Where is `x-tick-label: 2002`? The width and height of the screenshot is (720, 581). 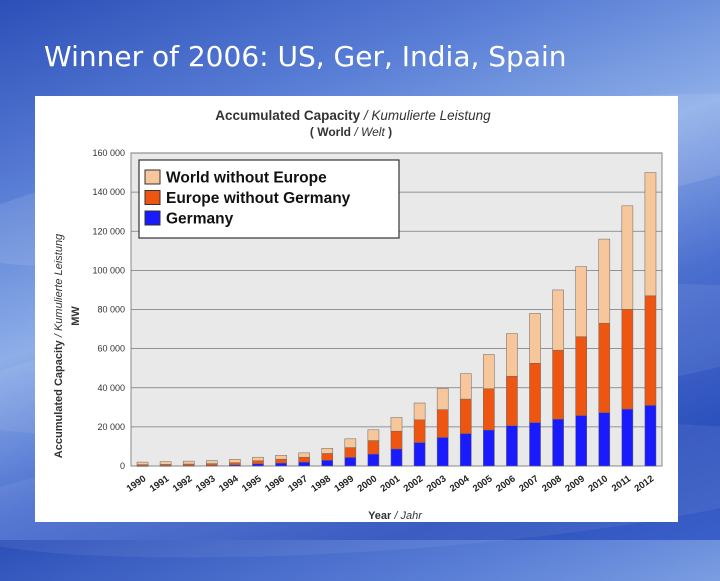 x-tick-label: 2002 is located at coordinates (414, 483).